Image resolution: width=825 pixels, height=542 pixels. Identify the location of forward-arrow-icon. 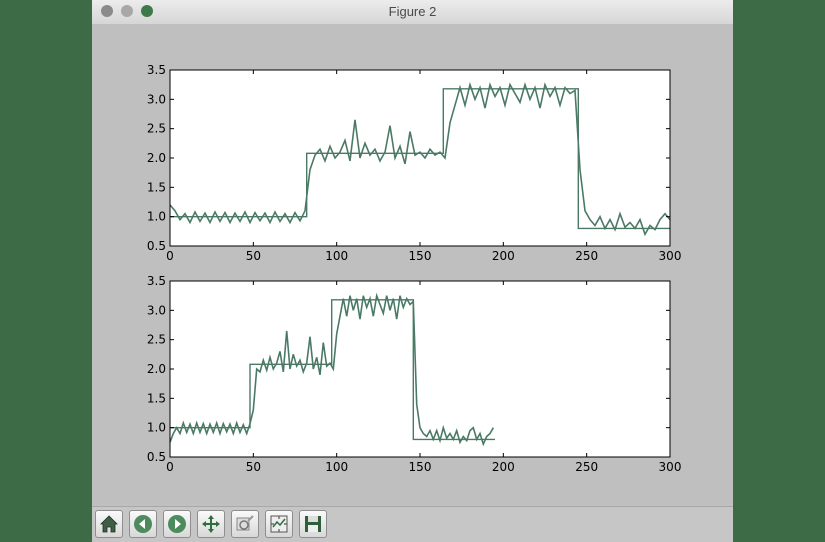
(177, 524).